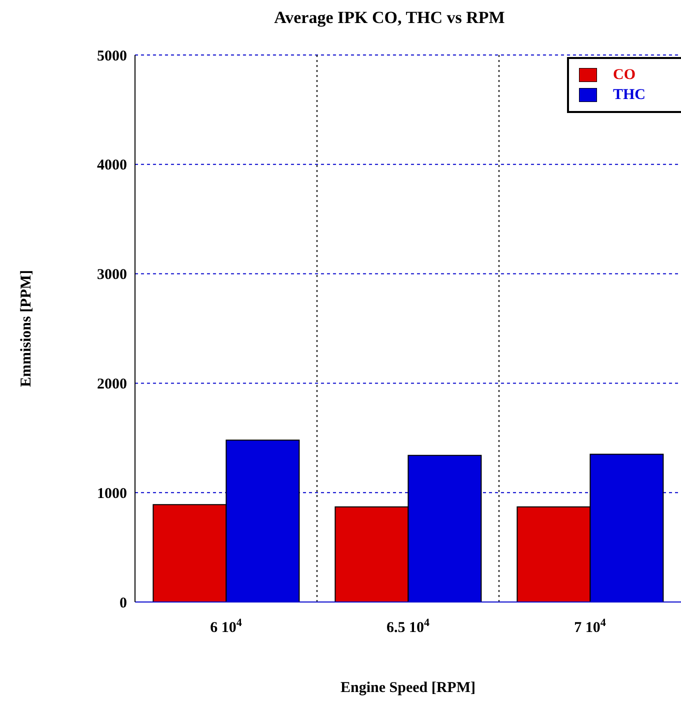 This screenshot has height=702, width=681. I want to click on y-tick-label: 3000, so click(112, 275).